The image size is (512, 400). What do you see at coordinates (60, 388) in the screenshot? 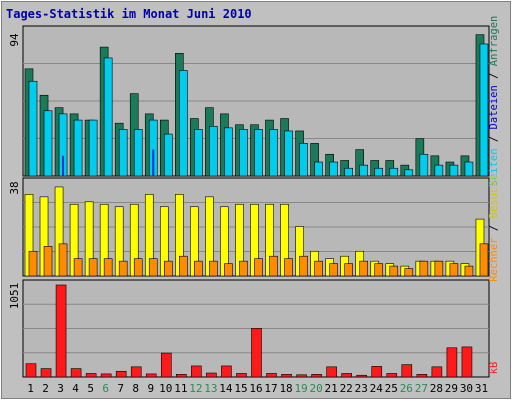
I see `x-tick-label-3: 3` at bounding box center [60, 388].